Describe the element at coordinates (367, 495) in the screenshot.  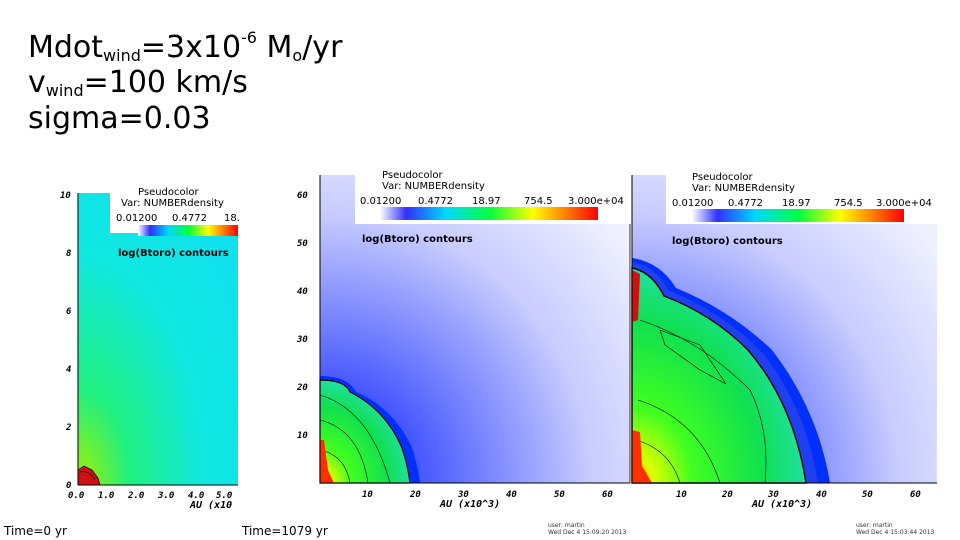
I see `panel-2-xtick: 10` at that location.